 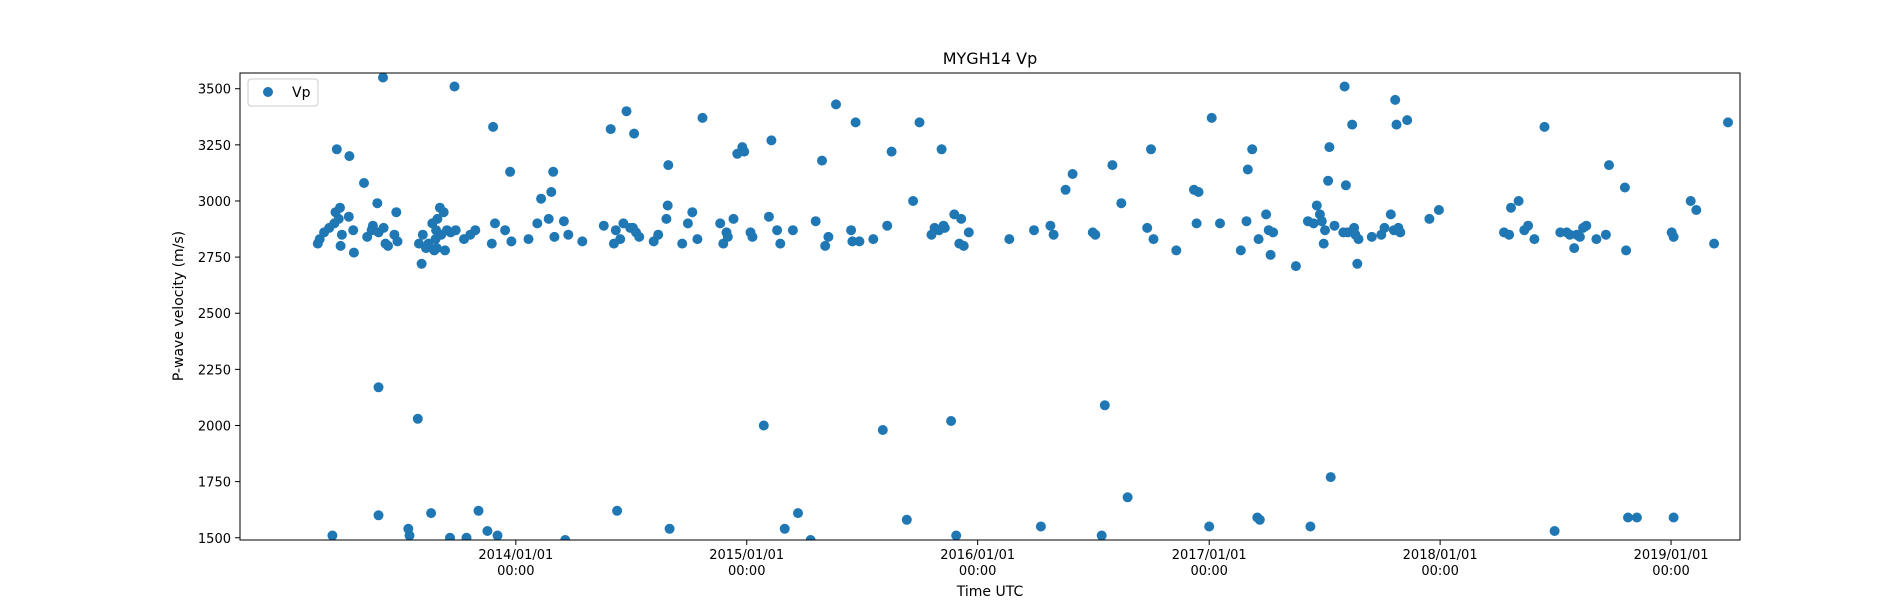 I want to click on x-tick-label-date: 2016/01/01, so click(x=977, y=555).